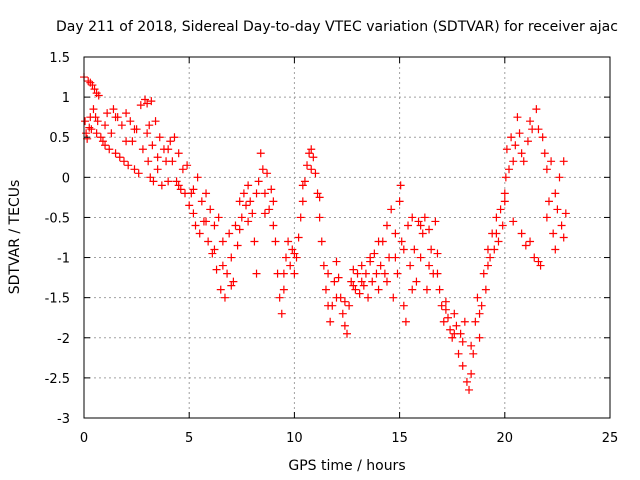 The height and width of the screenshot is (480, 640). Describe the element at coordinates (59, 138) in the screenshot. I see `y-tick-label: 0.5` at that location.